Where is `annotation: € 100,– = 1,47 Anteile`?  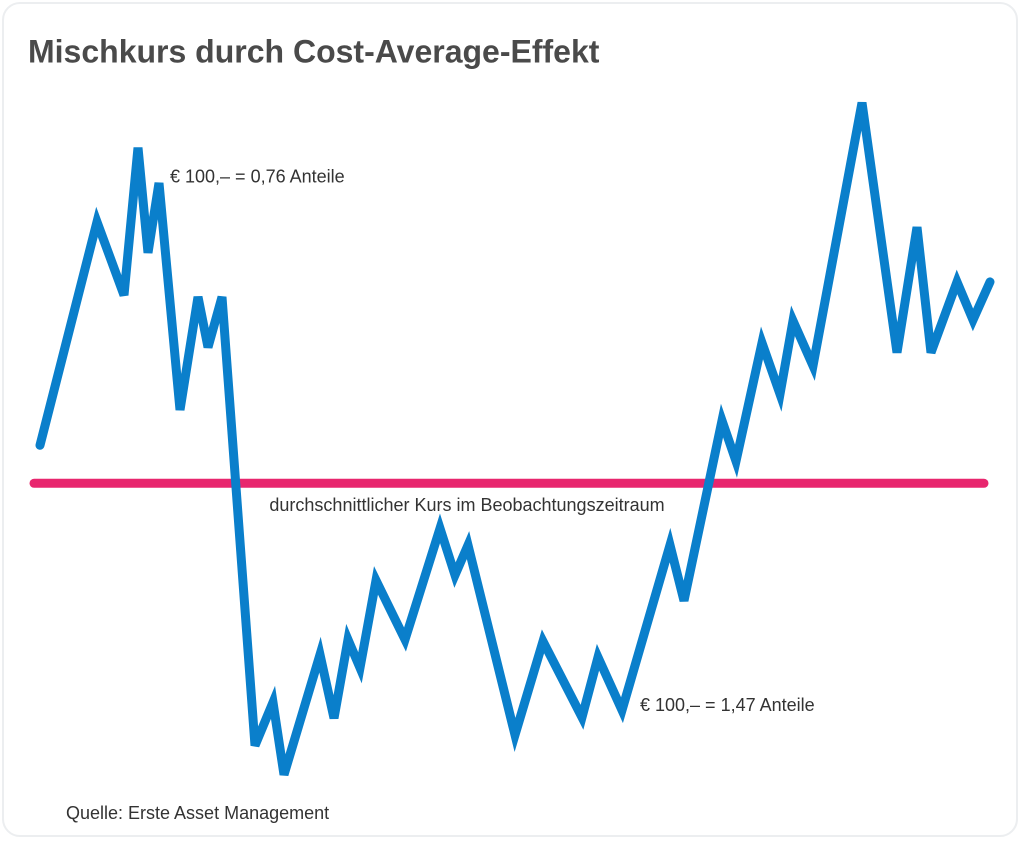 annotation: € 100,– = 1,47 Anteile is located at coordinates (727, 705).